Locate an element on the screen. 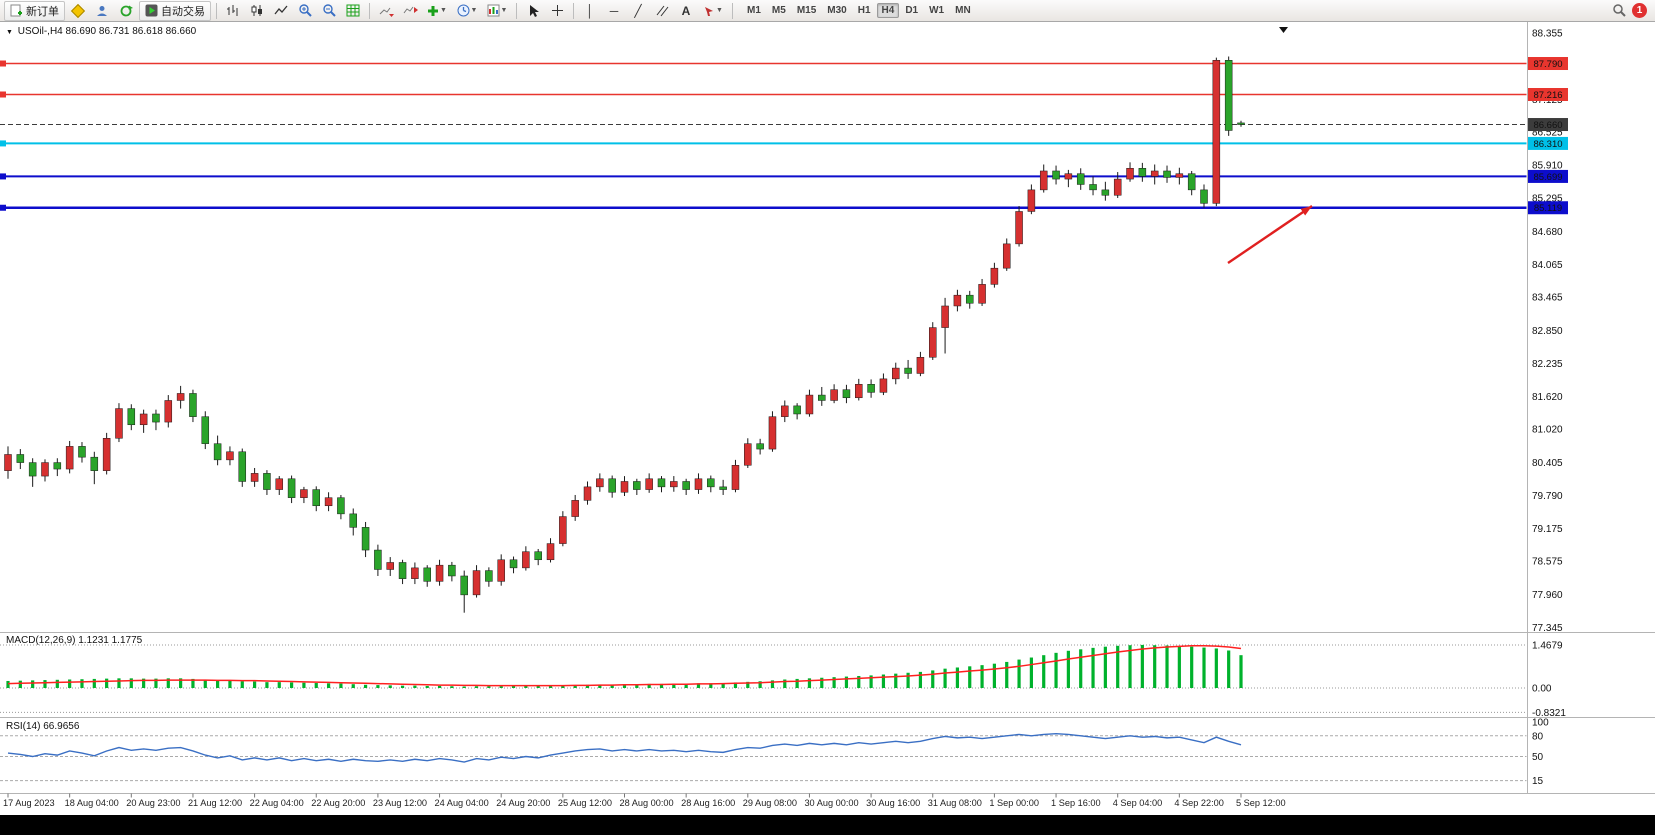 This screenshot has height=835, width=1655. svg-text: 15 is located at coordinates (1538, 781).